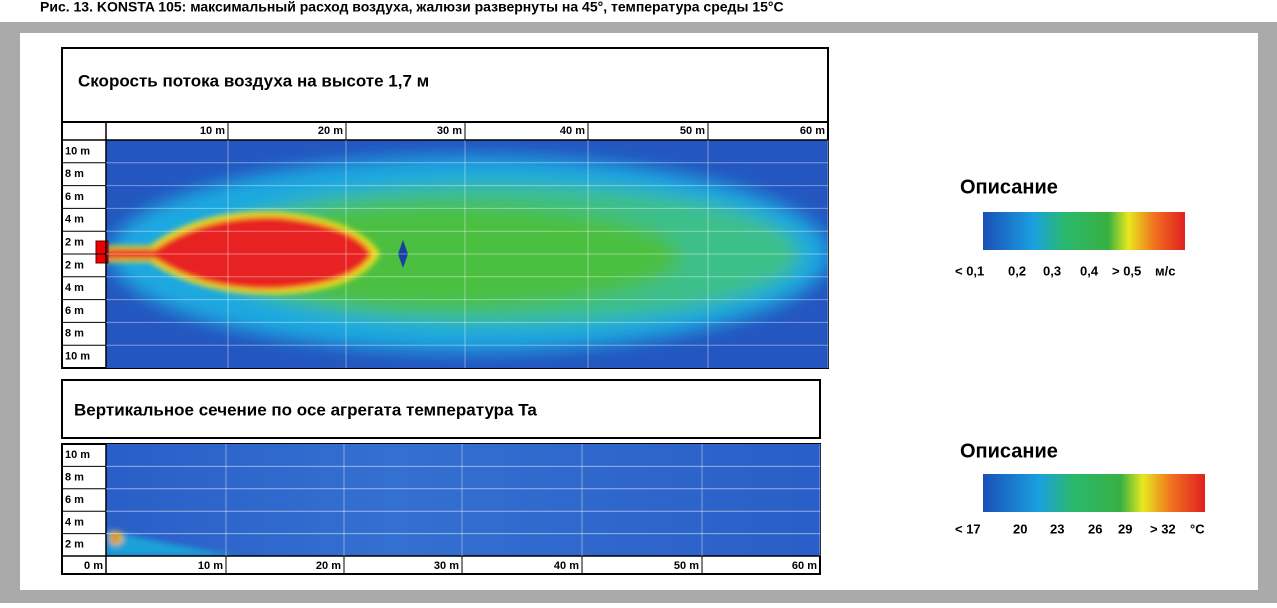  Describe the element at coordinates (1095, 528) in the screenshot. I see `legend-label: 26` at that location.